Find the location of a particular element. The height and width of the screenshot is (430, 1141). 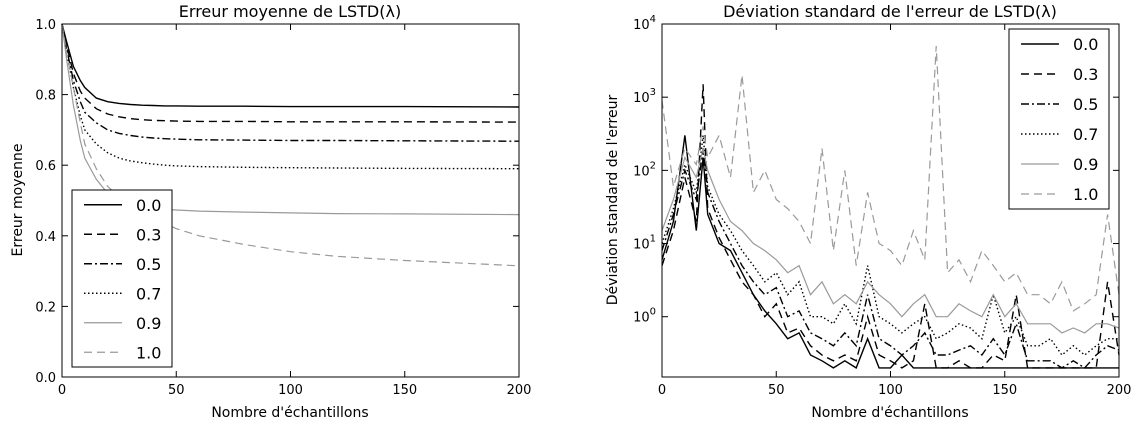

left-series-line-0.3 is located at coordinates (290, 73).